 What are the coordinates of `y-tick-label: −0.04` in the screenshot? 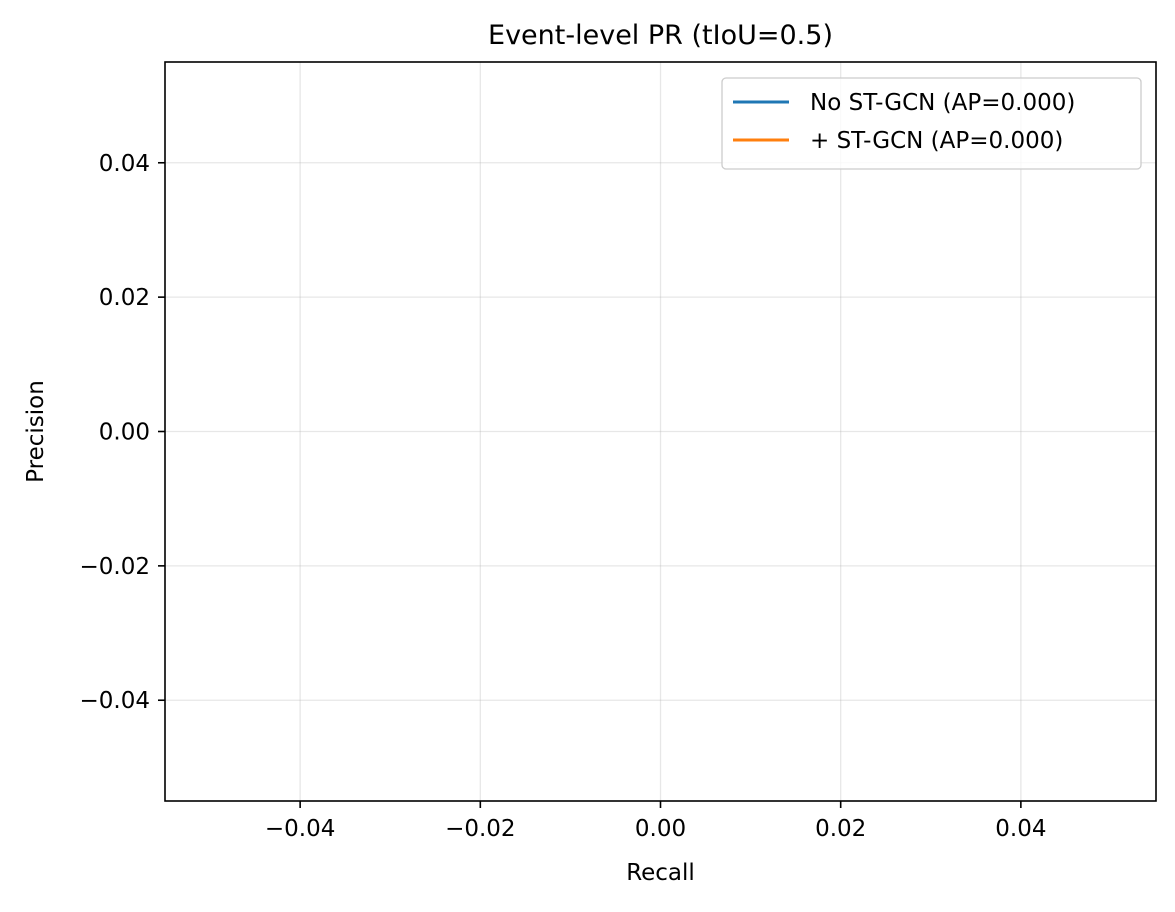 It's located at (115, 701).